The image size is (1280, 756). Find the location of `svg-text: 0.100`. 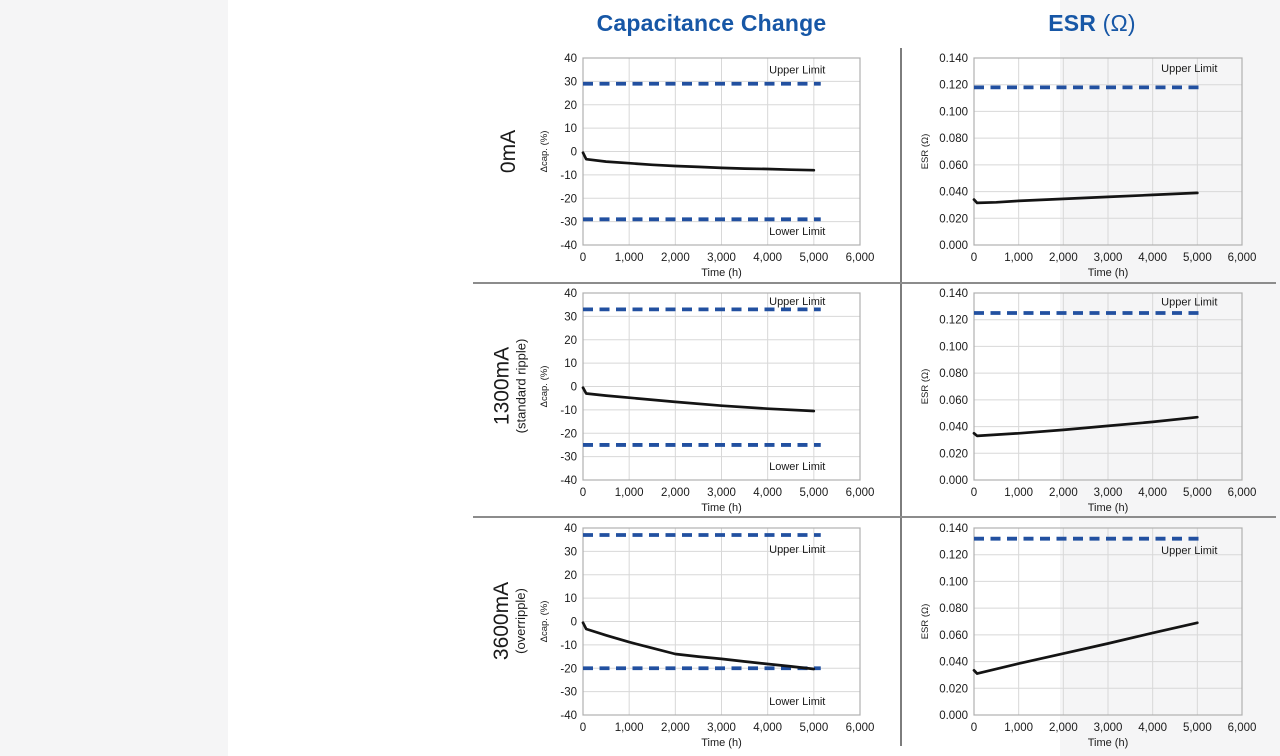

svg-text: 0.100 is located at coordinates (953, 112).